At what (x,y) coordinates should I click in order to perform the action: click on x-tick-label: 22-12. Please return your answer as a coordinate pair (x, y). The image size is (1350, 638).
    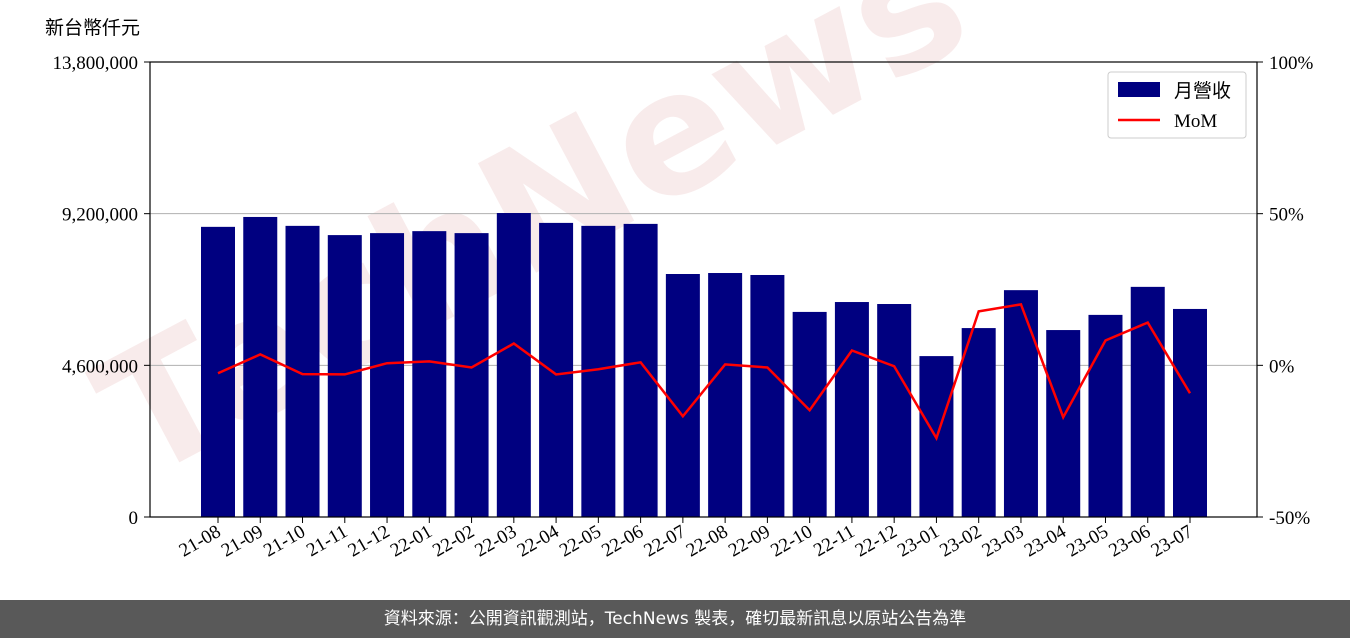
    Looking at the image, I should click on (876, 541).